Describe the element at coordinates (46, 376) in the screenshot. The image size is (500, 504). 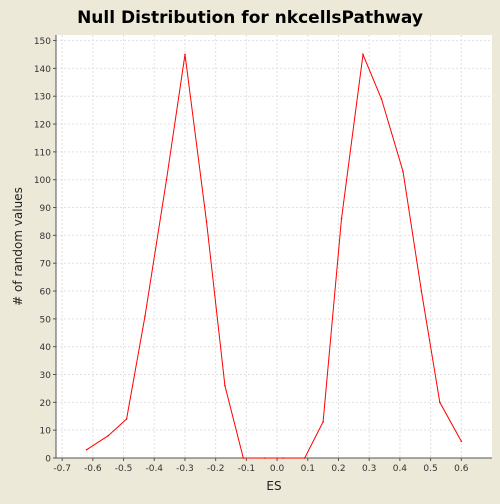
I see `y-tick-label: 30` at that location.